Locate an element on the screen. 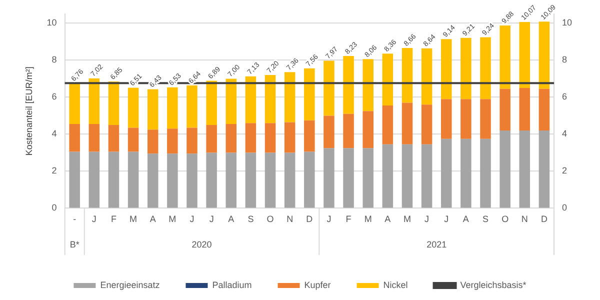 The width and height of the screenshot is (600, 300). legend-label: Vergleichsbasis* is located at coordinates (493, 285).